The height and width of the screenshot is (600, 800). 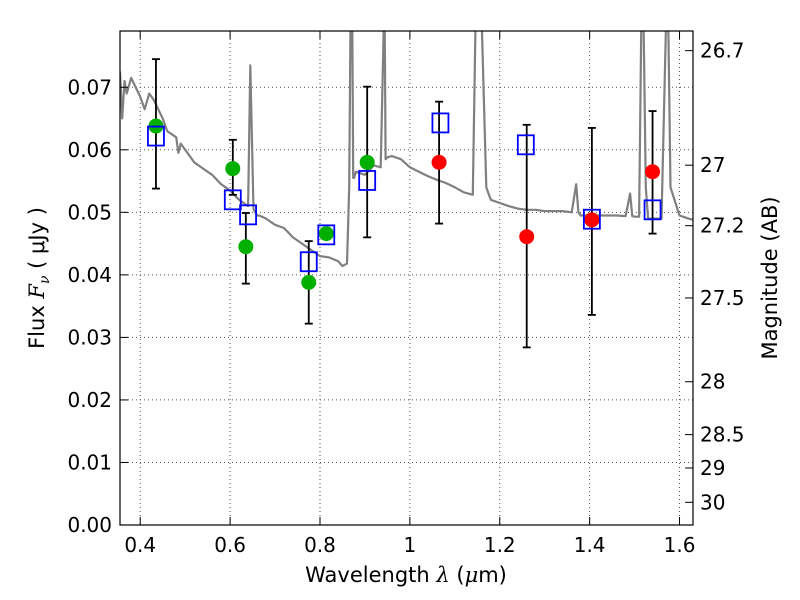 What do you see at coordinates (406, 575) in the screenshot?
I see `x-axis-title: Wavelength λ (μm)` at bounding box center [406, 575].